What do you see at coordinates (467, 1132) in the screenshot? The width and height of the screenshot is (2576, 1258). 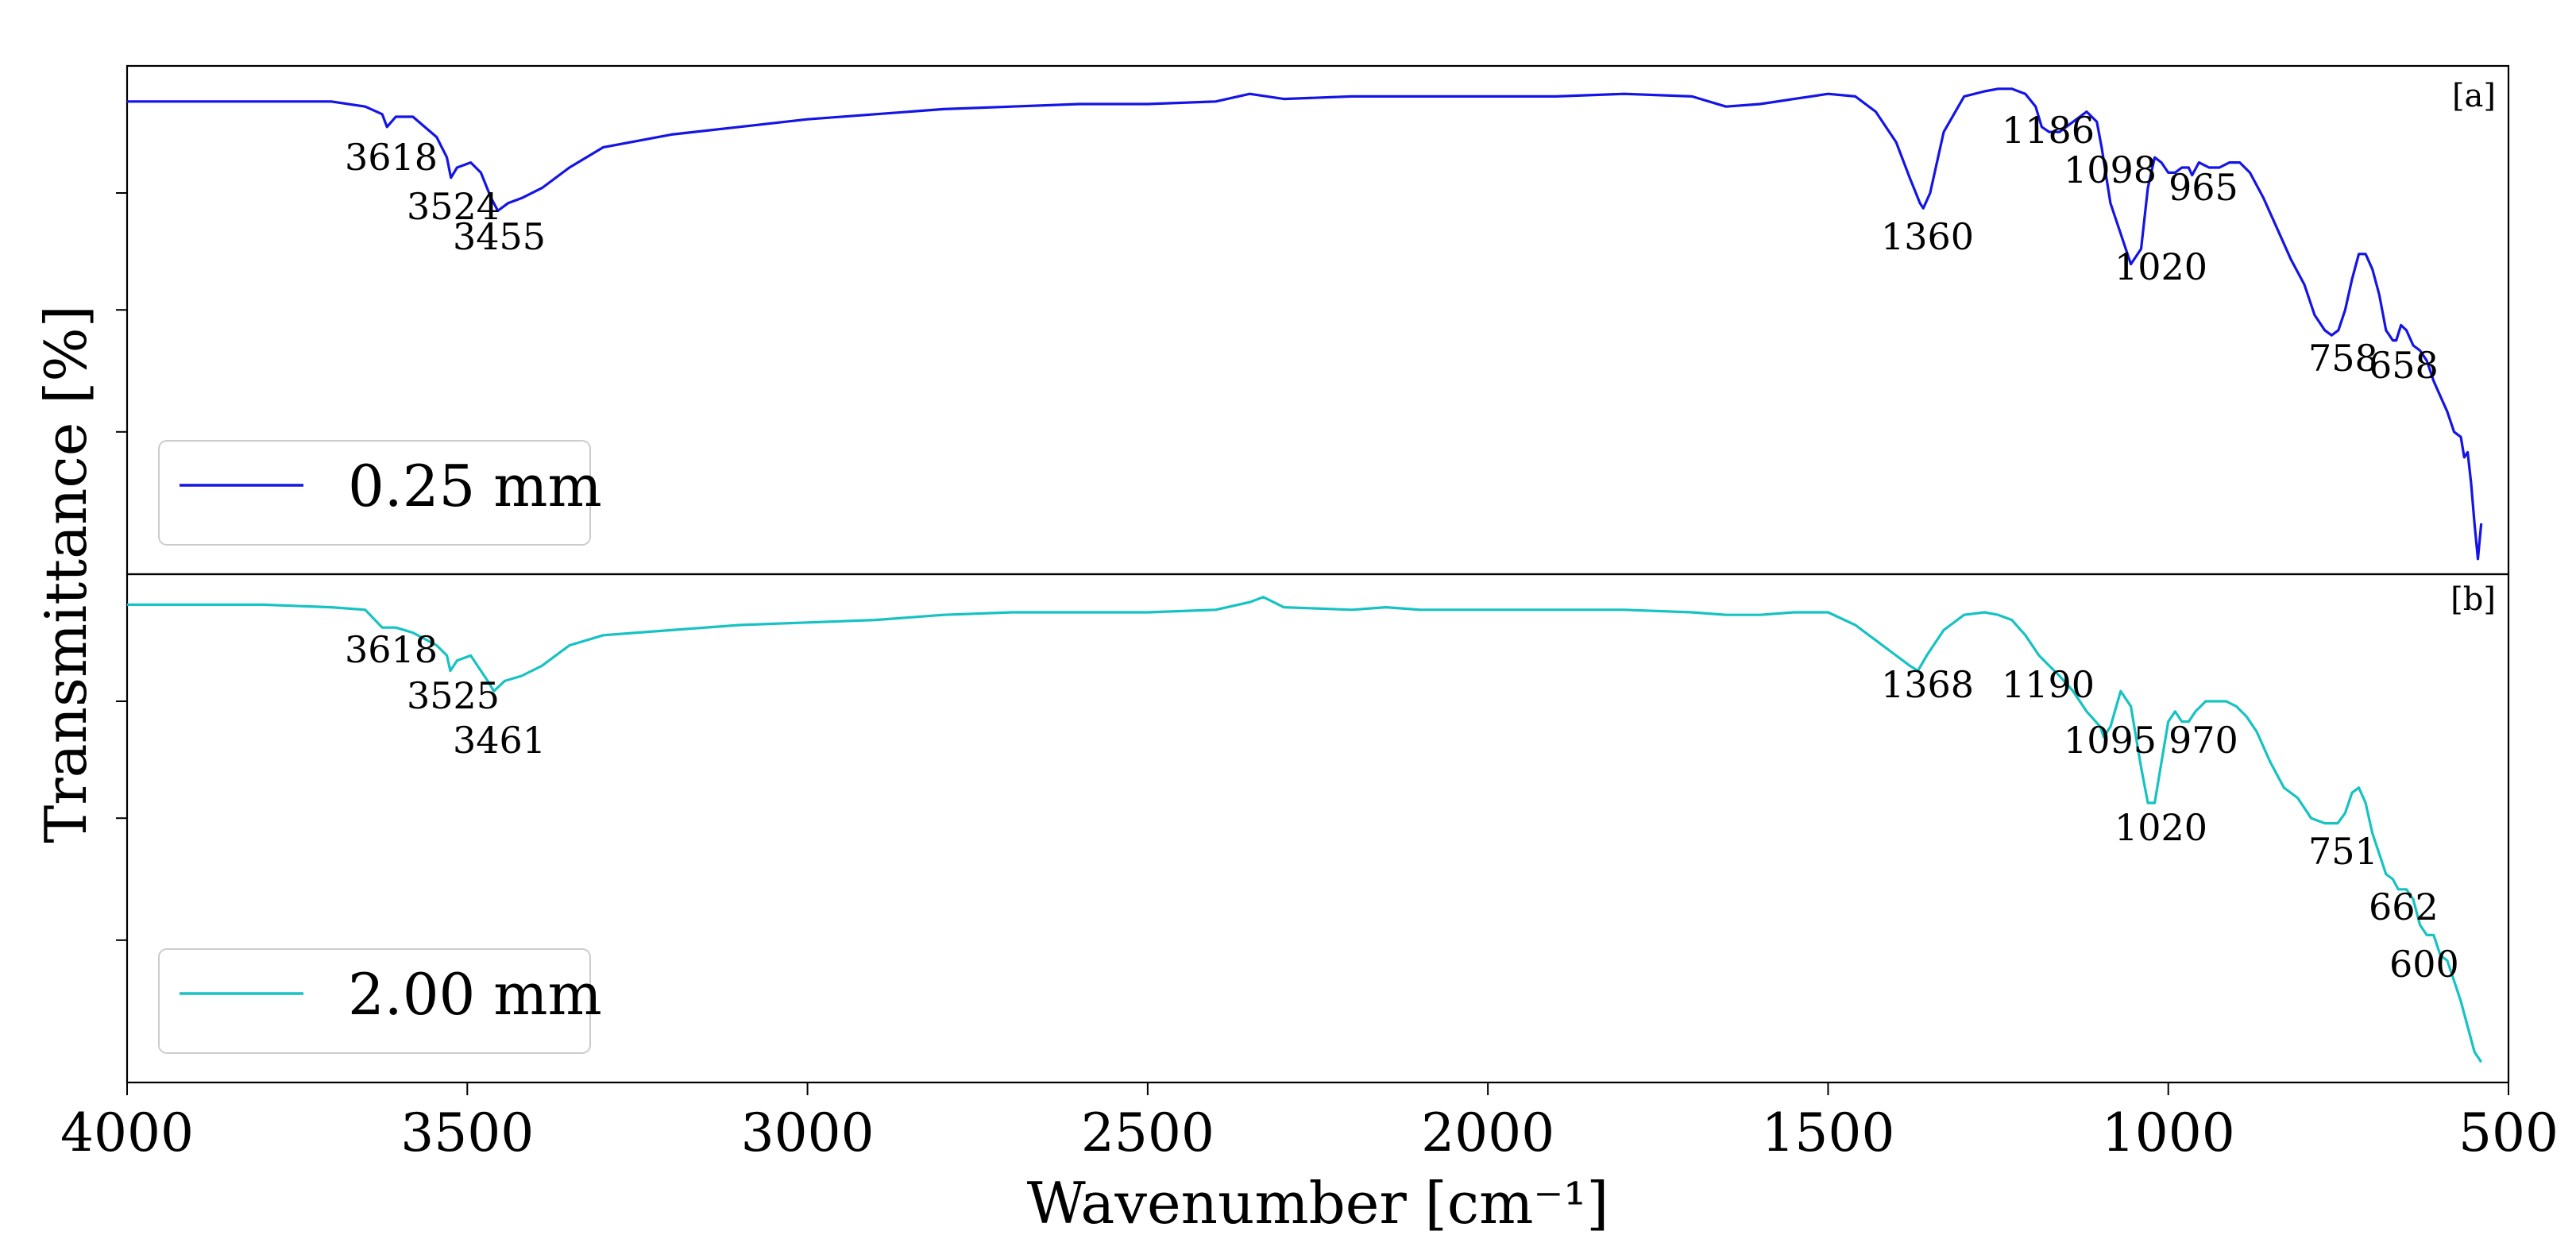 I see `xtick-label-3500: 3500` at bounding box center [467, 1132].